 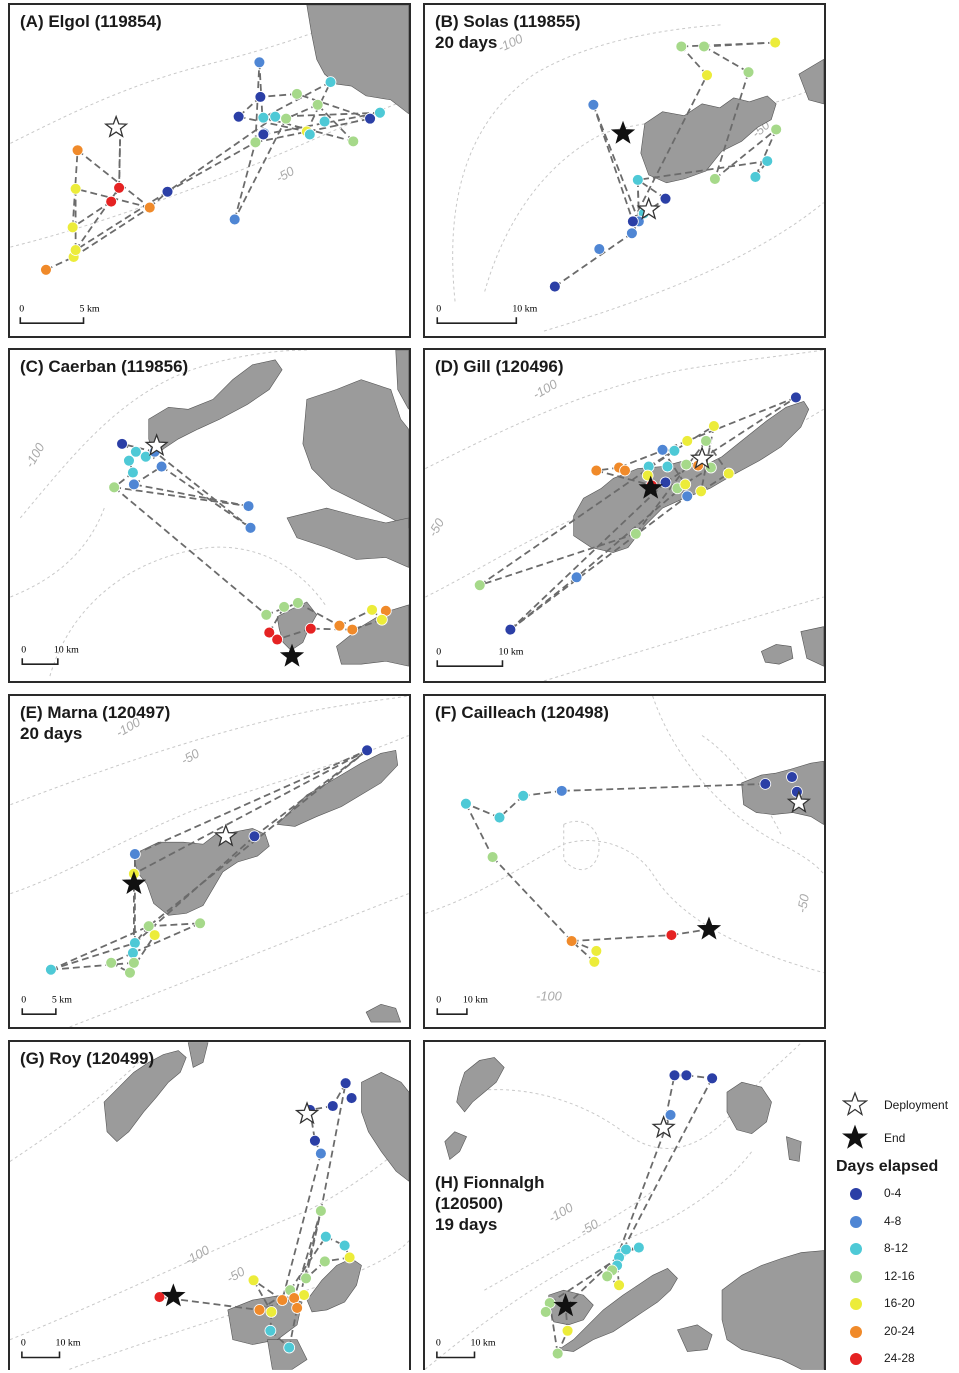 I want to click on panel-title: (B) Solas (119855) 20 days, so click(x=508, y=32).